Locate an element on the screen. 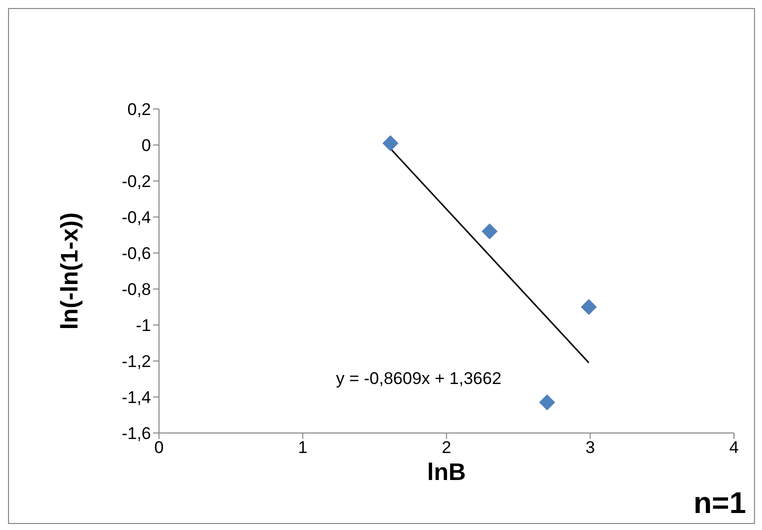 Image resolution: width=762 pixels, height=530 pixels. y-axis-title: ln(-ln(1-x)) is located at coordinates (70, 271).